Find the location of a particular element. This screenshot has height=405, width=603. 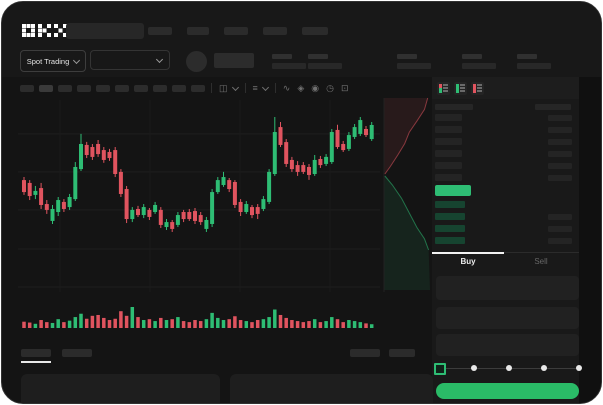

market-type-selector: Spot Trading is located at coordinates (53, 61).